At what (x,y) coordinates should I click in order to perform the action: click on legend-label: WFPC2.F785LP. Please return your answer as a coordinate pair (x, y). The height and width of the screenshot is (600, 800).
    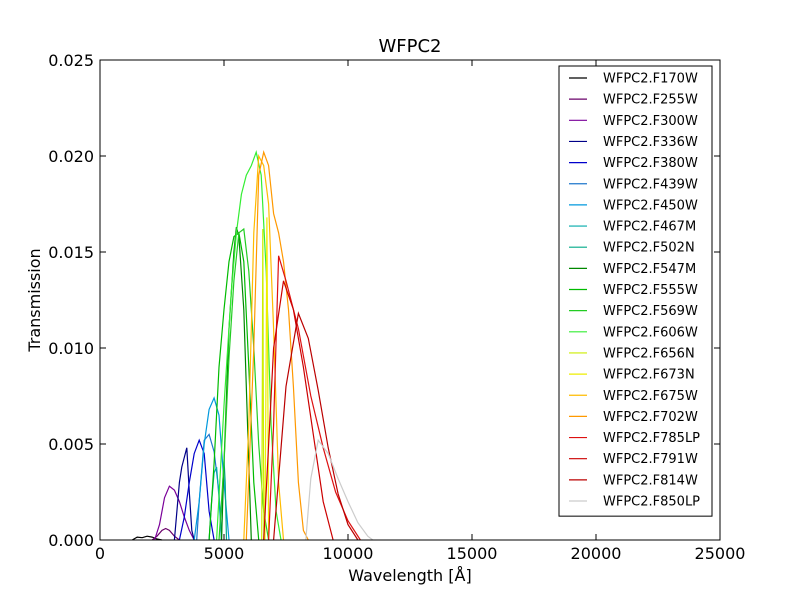
    Looking at the image, I should click on (651, 438).